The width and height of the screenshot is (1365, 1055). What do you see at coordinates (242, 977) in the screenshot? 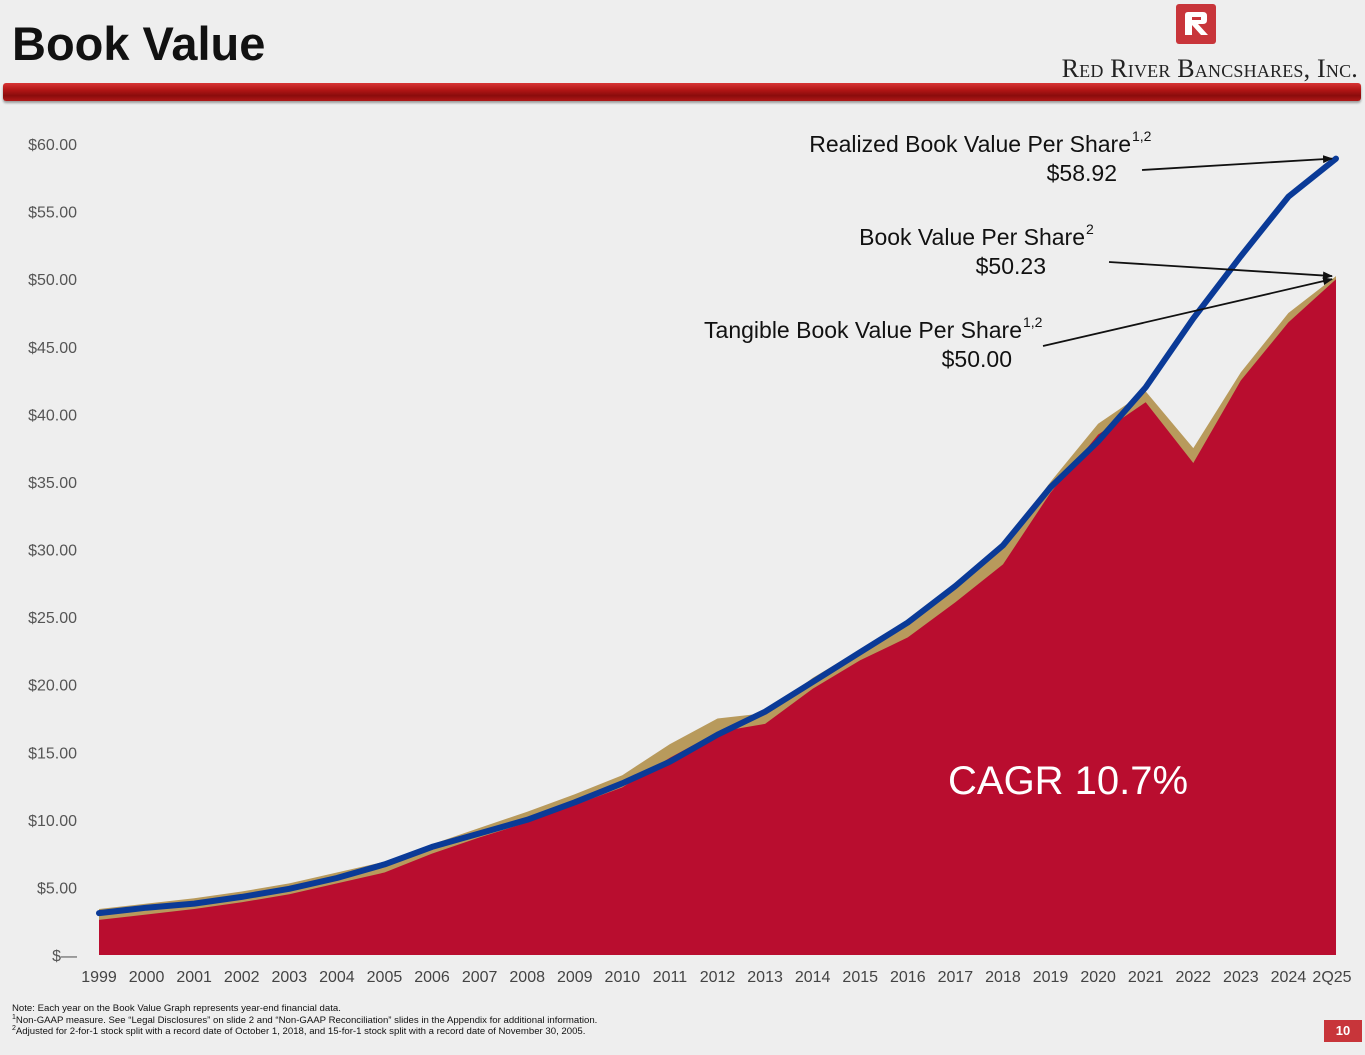
I see `x-tick-label: 2002` at bounding box center [242, 977].